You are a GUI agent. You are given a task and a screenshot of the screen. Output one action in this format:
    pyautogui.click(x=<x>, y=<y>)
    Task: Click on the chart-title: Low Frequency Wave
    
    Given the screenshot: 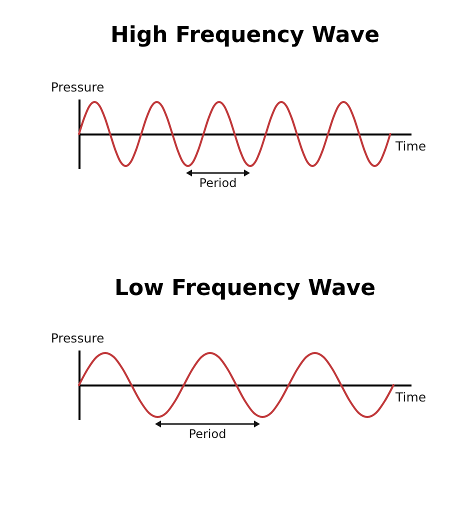 What is the action you would take?
    pyautogui.click(x=245, y=288)
    